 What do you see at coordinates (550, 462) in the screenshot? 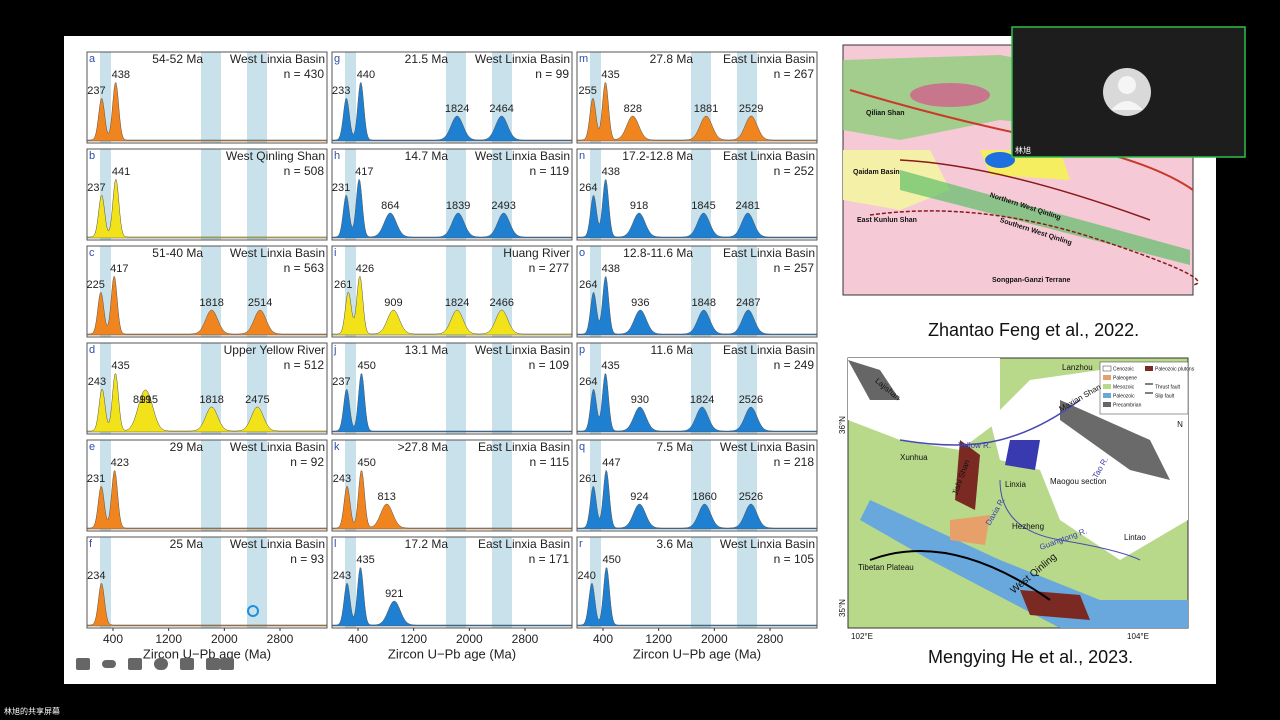
I see `panel-n: n = 115` at bounding box center [550, 462].